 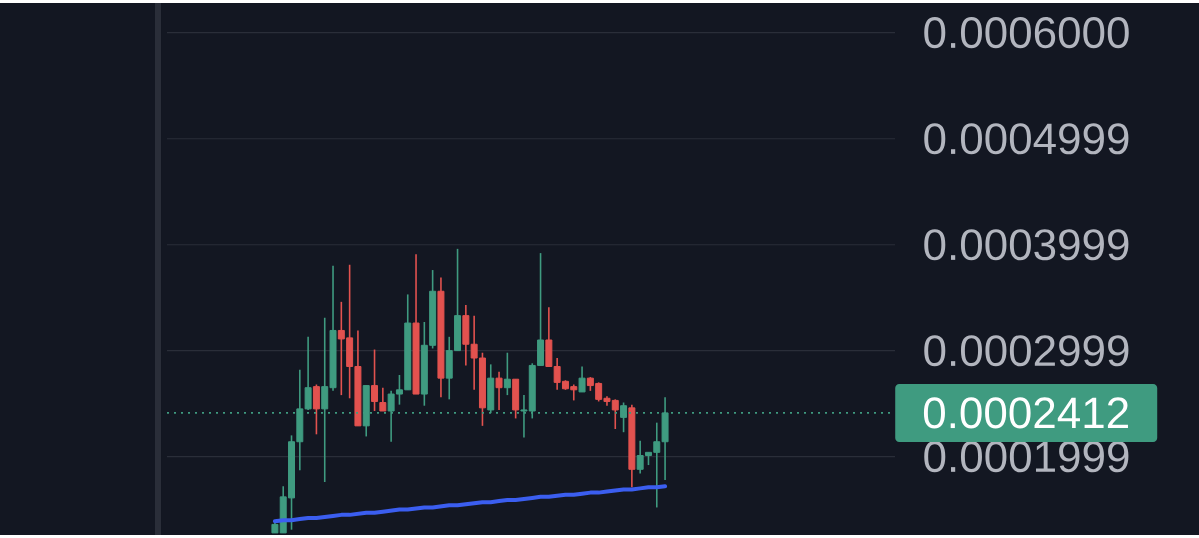 What do you see at coordinates (1025, 413) in the screenshot?
I see `ref-line-label: 0.0002412` at bounding box center [1025, 413].